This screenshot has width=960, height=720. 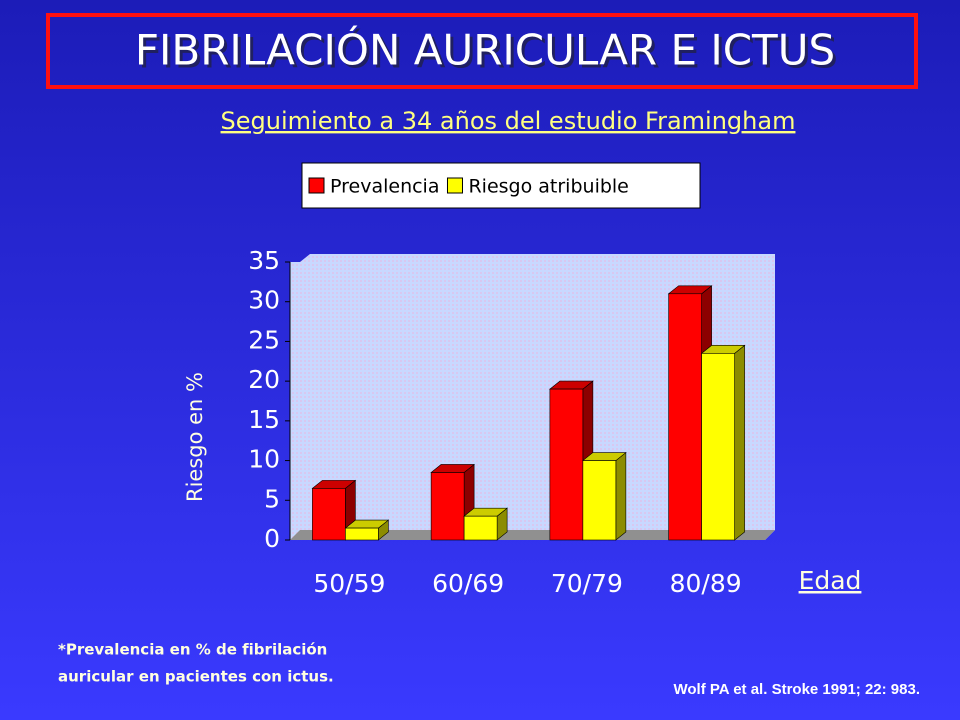 I want to click on footnote: *Prevalencia en % de fibrilación, so click(x=192, y=650).